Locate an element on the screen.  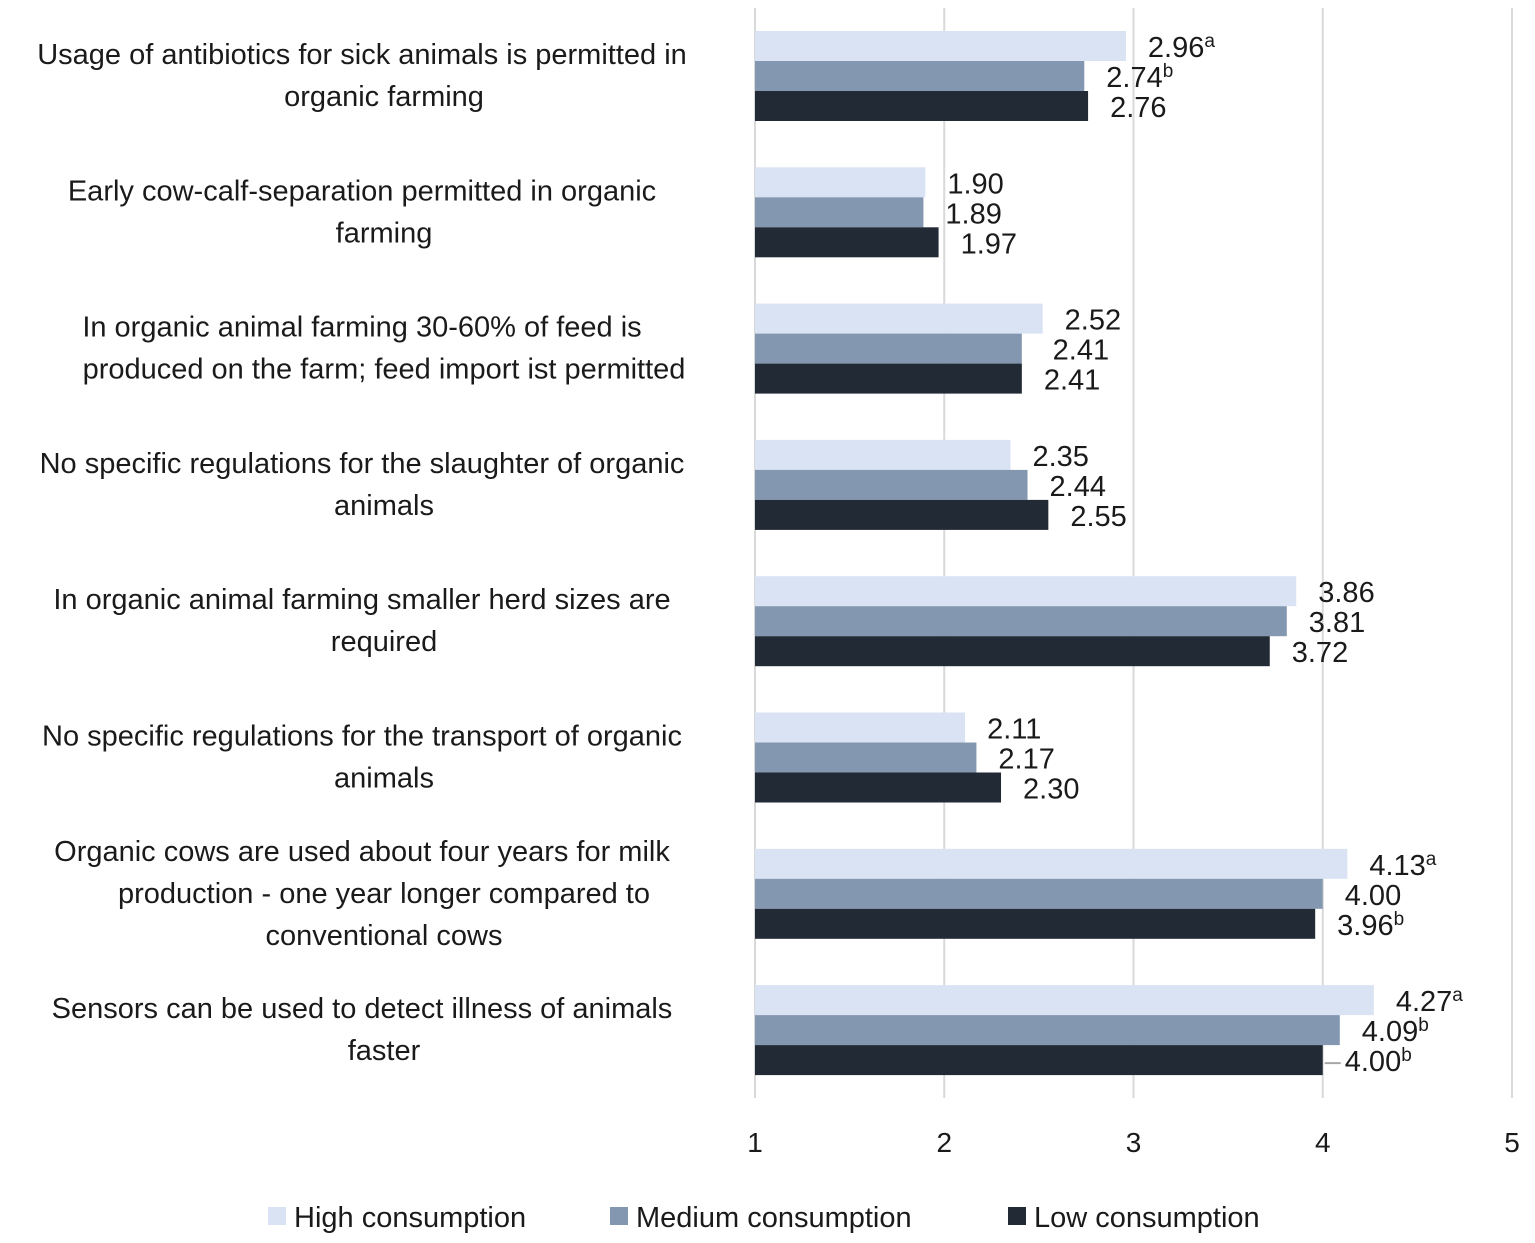
value-label-high-consumption-2: 1.90 is located at coordinates (975, 184).